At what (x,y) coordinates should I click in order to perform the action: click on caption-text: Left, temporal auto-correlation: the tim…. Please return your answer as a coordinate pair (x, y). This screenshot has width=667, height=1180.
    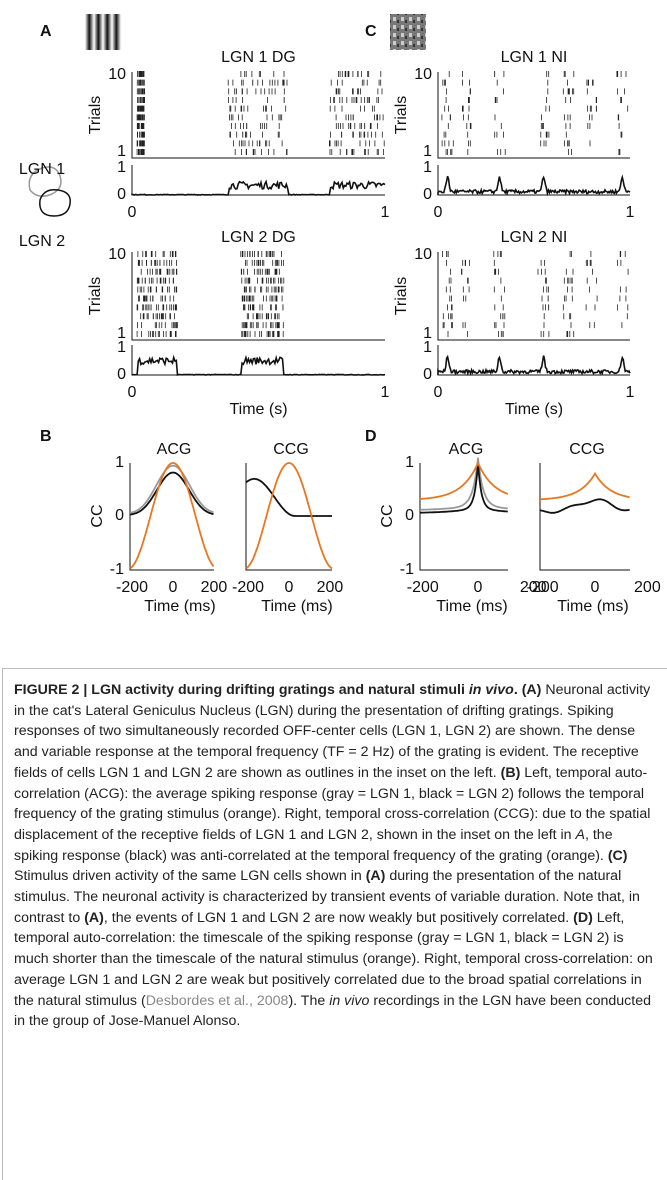
    Looking at the image, I should click on (333, 959).